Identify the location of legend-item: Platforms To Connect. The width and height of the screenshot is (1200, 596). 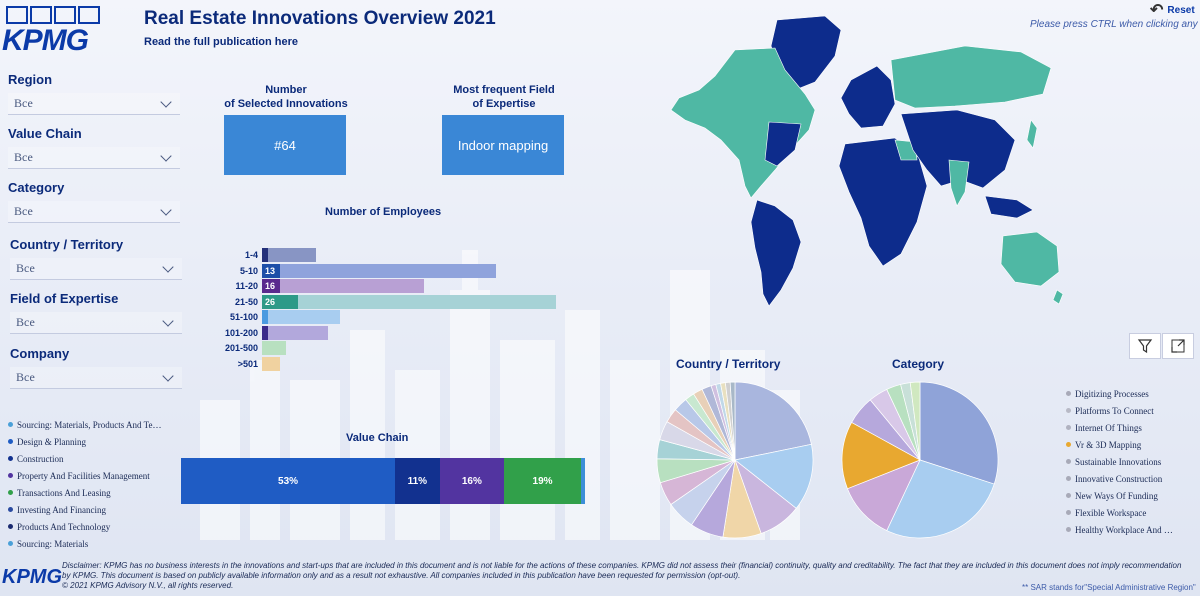
(1119, 410).